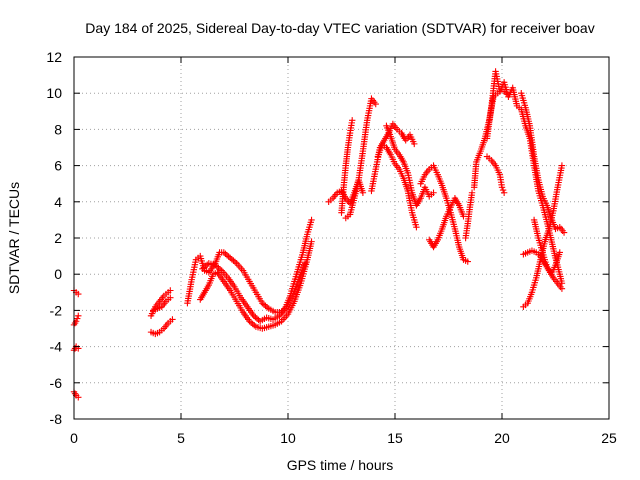  I want to click on y-tick-label: -6, so click(56, 383).